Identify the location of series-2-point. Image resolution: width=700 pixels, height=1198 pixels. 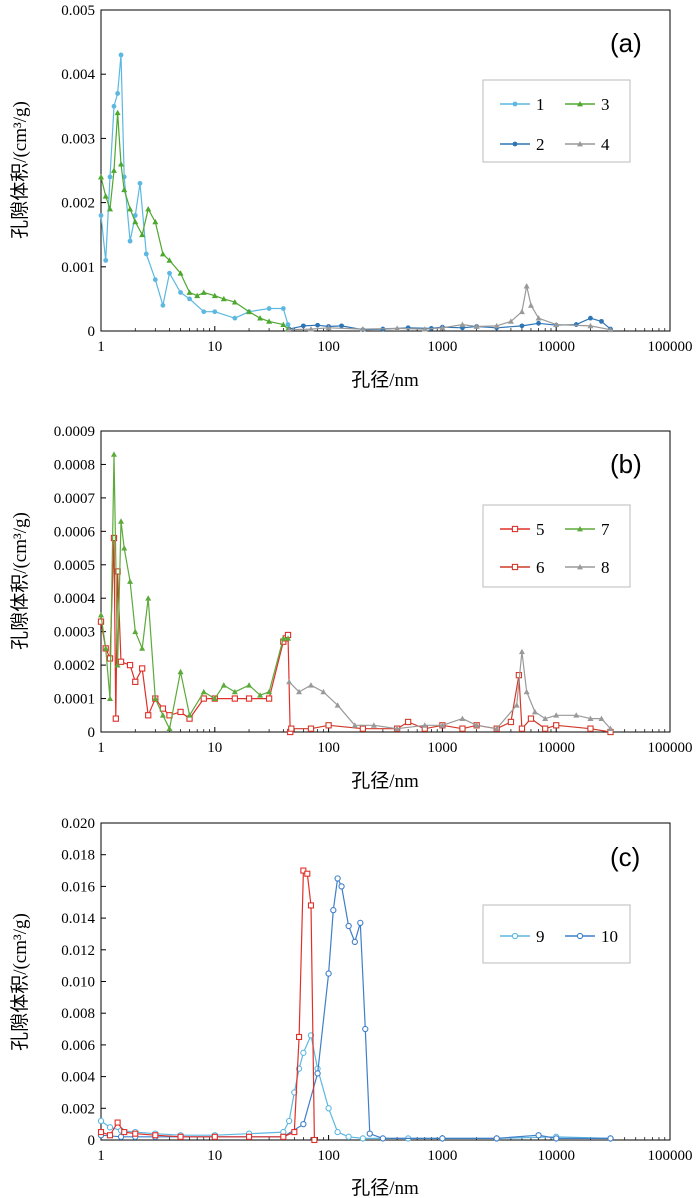
(590, 318).